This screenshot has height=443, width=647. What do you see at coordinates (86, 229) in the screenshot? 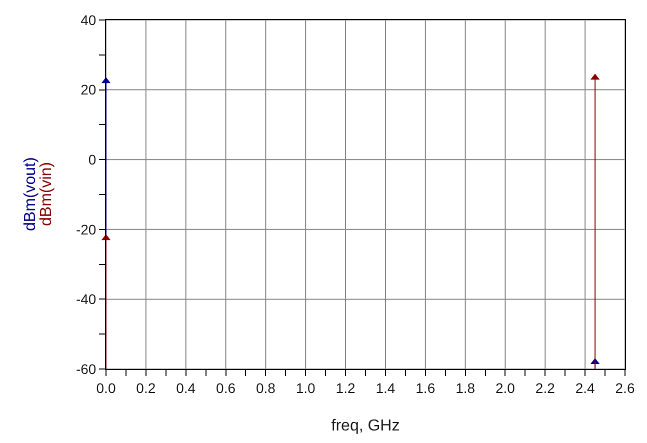
I see `y-tick-label: -20` at bounding box center [86, 229].